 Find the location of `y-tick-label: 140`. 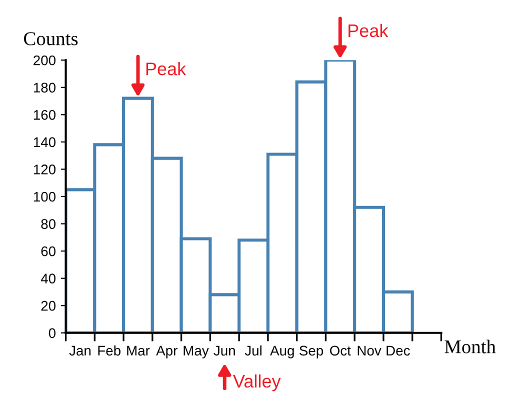

y-tick-label: 140 is located at coordinates (45, 142).